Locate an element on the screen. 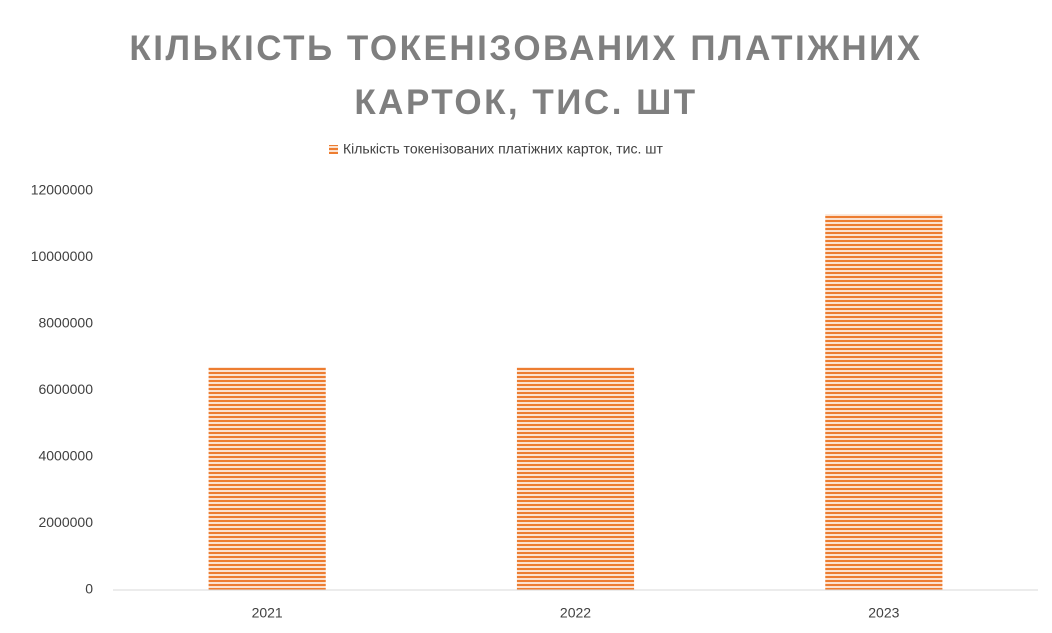  y-tick-label: 6000000 is located at coordinates (65, 389).